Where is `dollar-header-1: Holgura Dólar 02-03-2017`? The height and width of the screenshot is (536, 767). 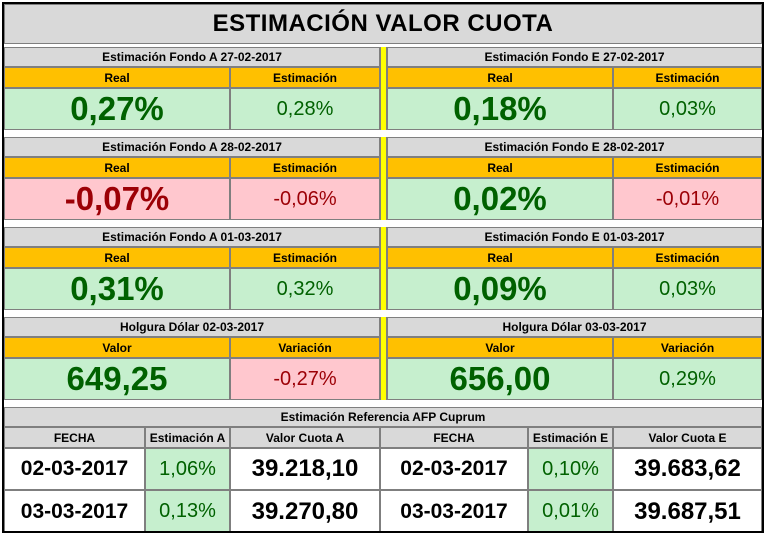
dollar-header-1: Holgura Dólar 02-03-2017 is located at coordinates (192, 327).